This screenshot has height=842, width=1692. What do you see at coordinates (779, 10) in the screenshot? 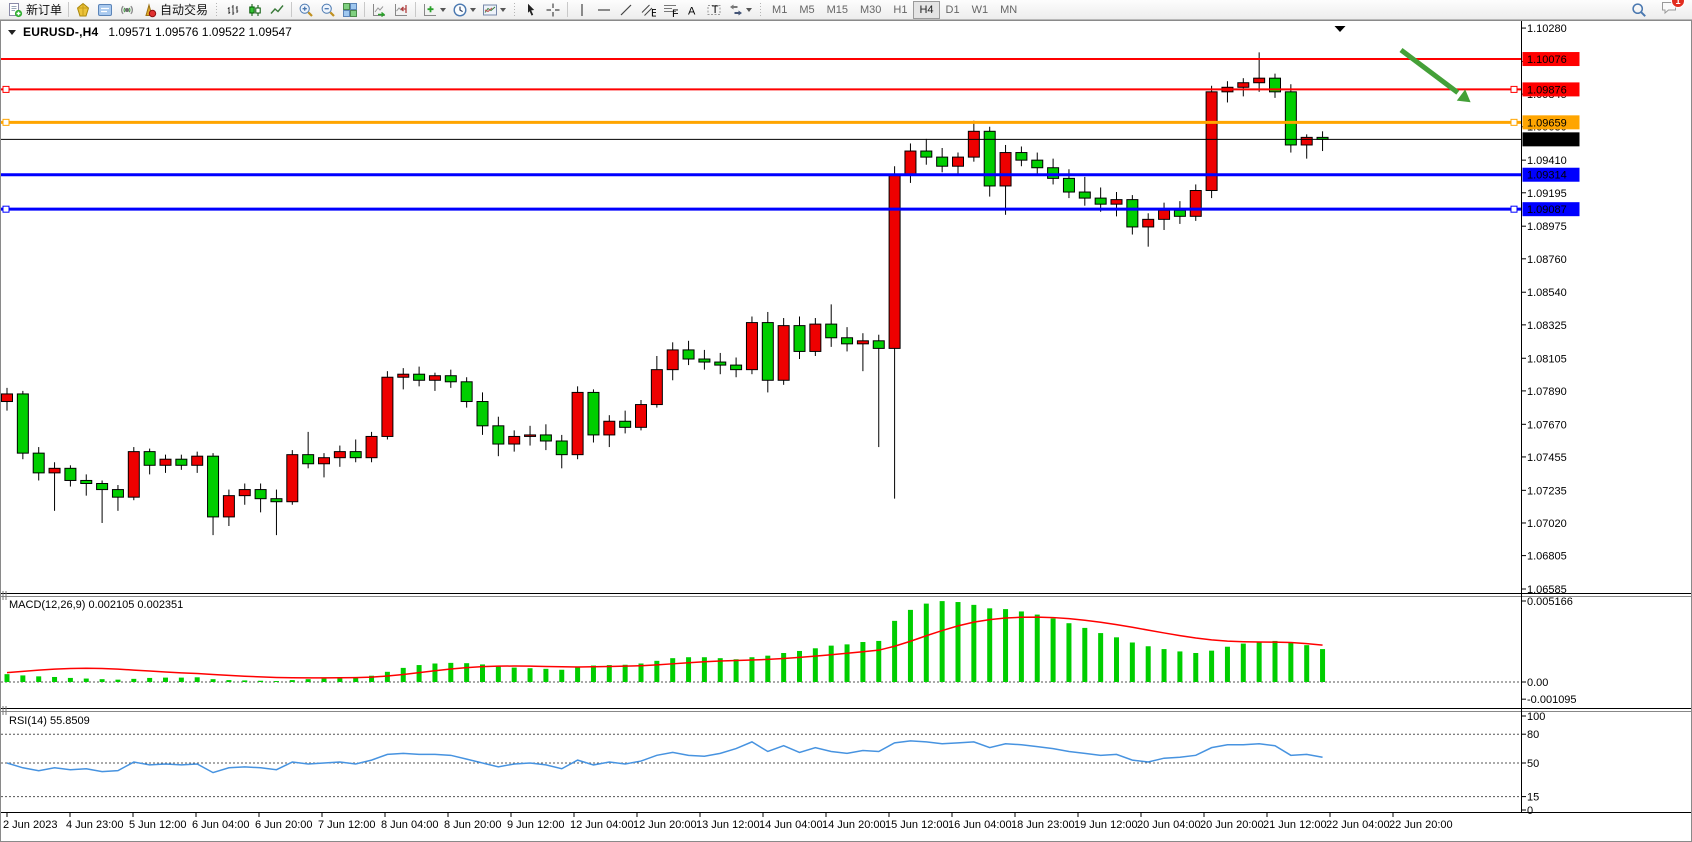
I see `timeframe-m1: M1` at bounding box center [779, 10].